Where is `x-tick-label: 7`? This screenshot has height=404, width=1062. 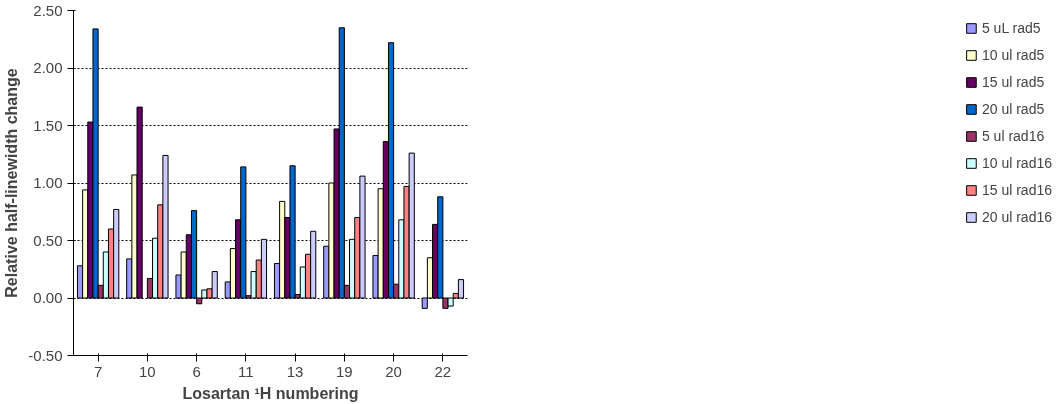 x-tick-label: 7 is located at coordinates (98, 371).